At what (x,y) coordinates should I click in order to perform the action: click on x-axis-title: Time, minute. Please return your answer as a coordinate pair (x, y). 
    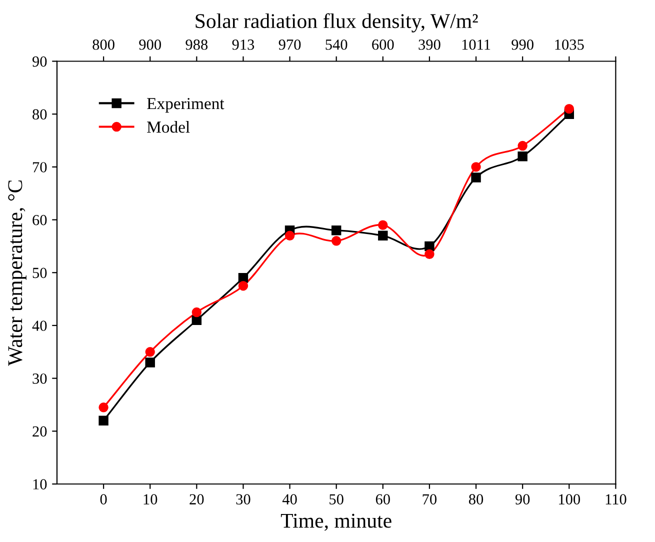
    Looking at the image, I should click on (336, 522).